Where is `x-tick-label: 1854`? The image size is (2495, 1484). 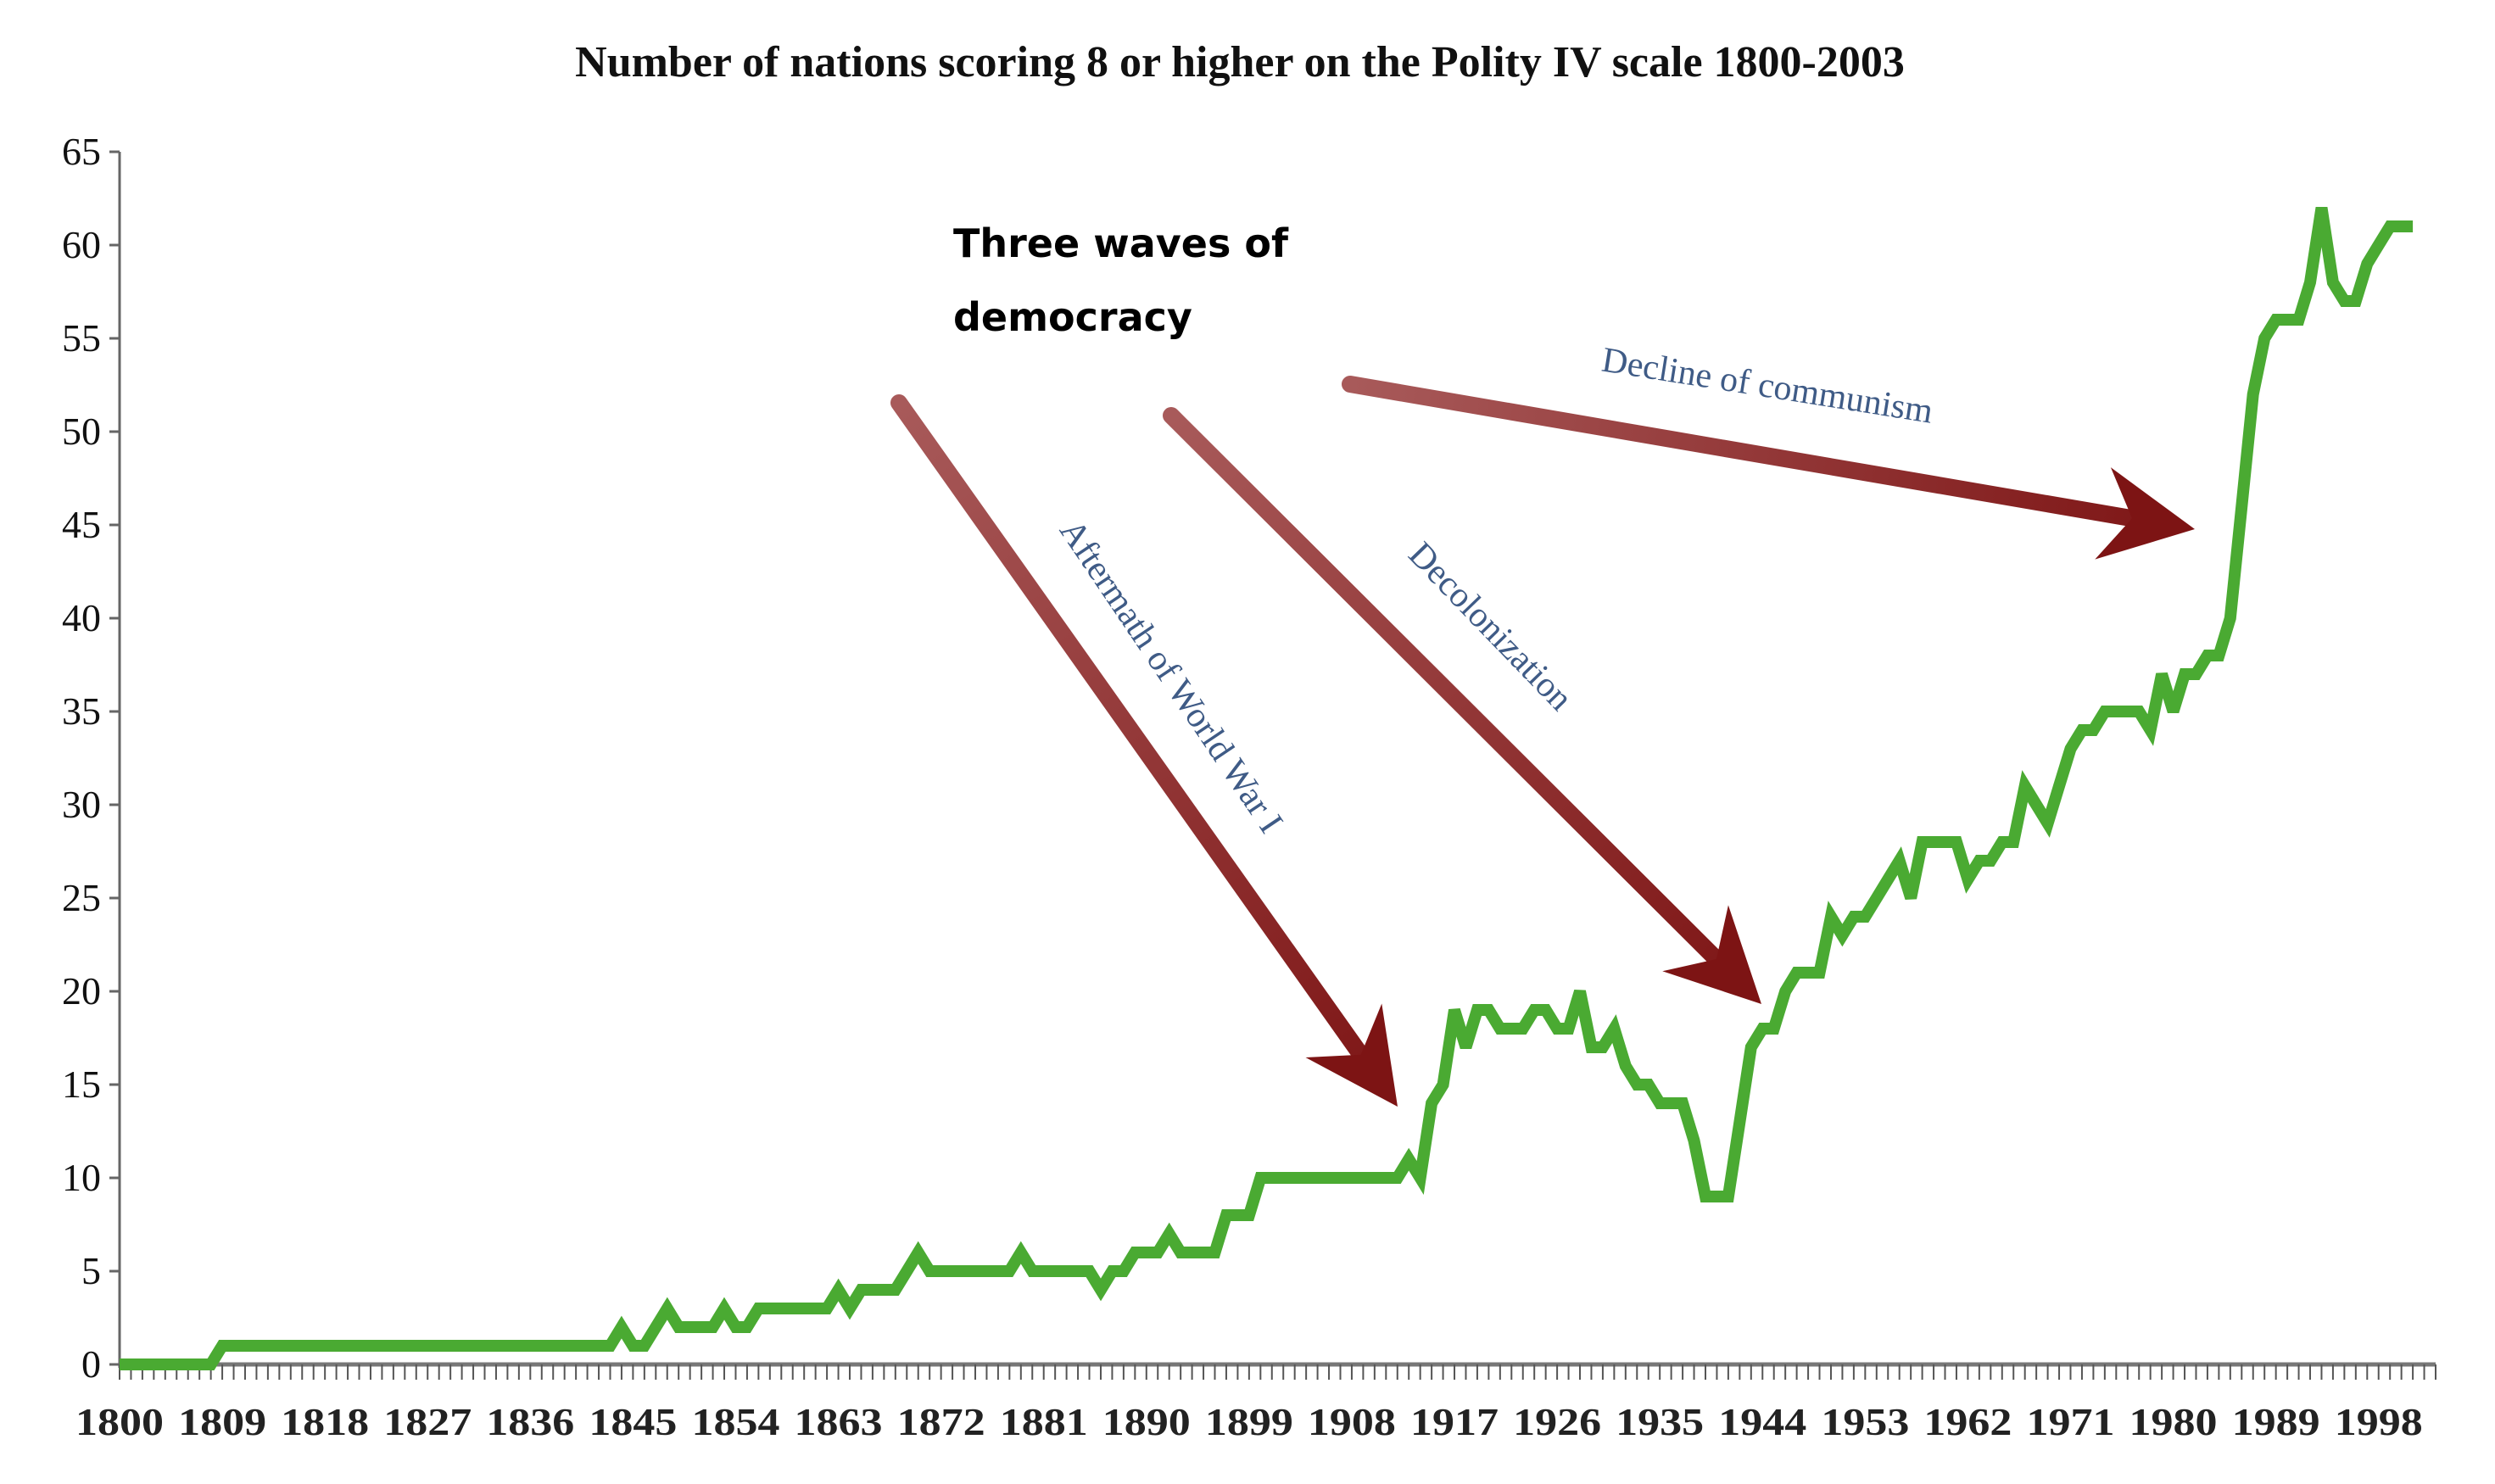 x-tick-label: 1854 is located at coordinates (735, 1421).